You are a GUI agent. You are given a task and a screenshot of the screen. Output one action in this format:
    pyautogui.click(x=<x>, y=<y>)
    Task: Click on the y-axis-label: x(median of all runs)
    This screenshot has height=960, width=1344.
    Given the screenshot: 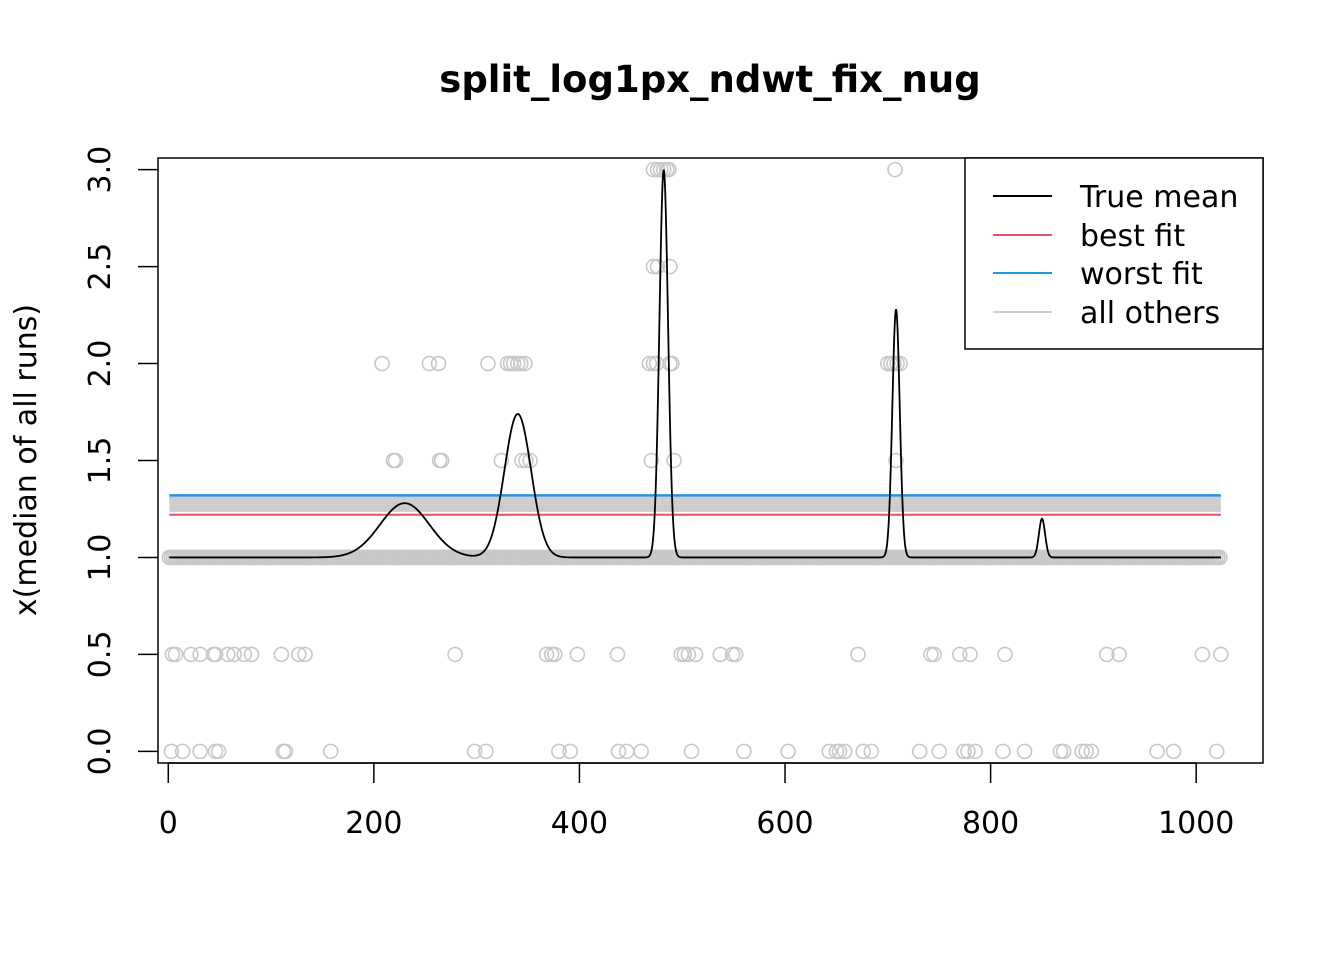 What is the action you would take?
    pyautogui.click(x=26, y=460)
    